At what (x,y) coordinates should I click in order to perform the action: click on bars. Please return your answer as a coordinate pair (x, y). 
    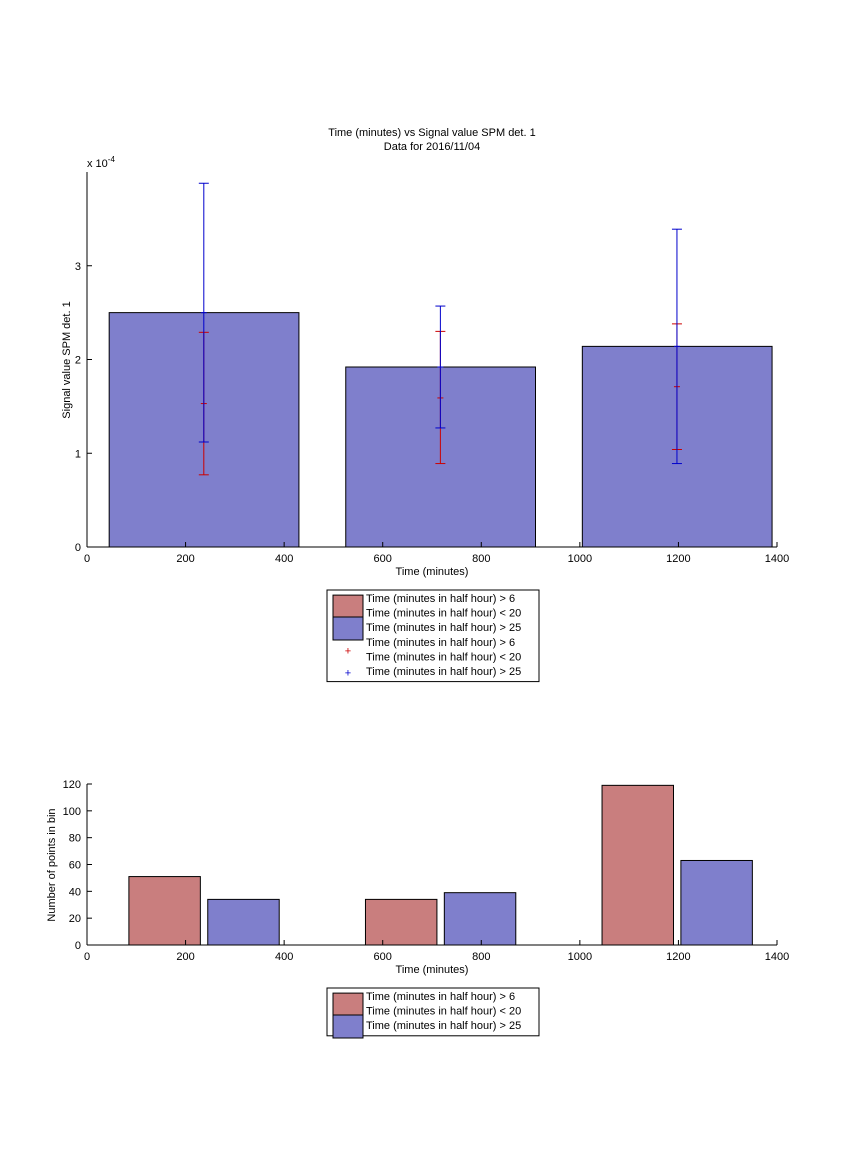
    Looking at the image, I should click on (440, 865).